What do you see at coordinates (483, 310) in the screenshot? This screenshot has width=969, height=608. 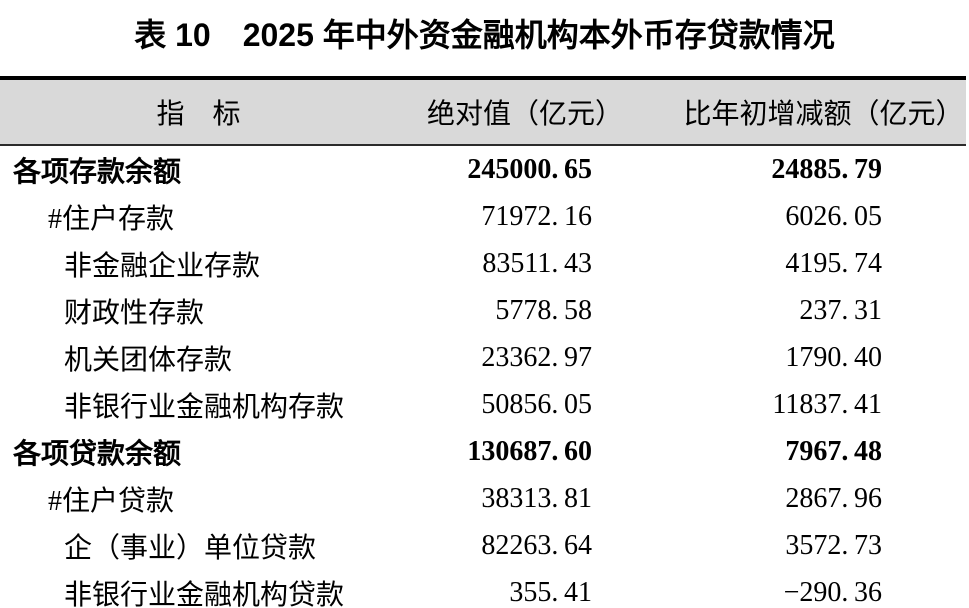 I see `table-row-fiscal-deposits: 财政性存款 5778. 58 237. 31` at bounding box center [483, 310].